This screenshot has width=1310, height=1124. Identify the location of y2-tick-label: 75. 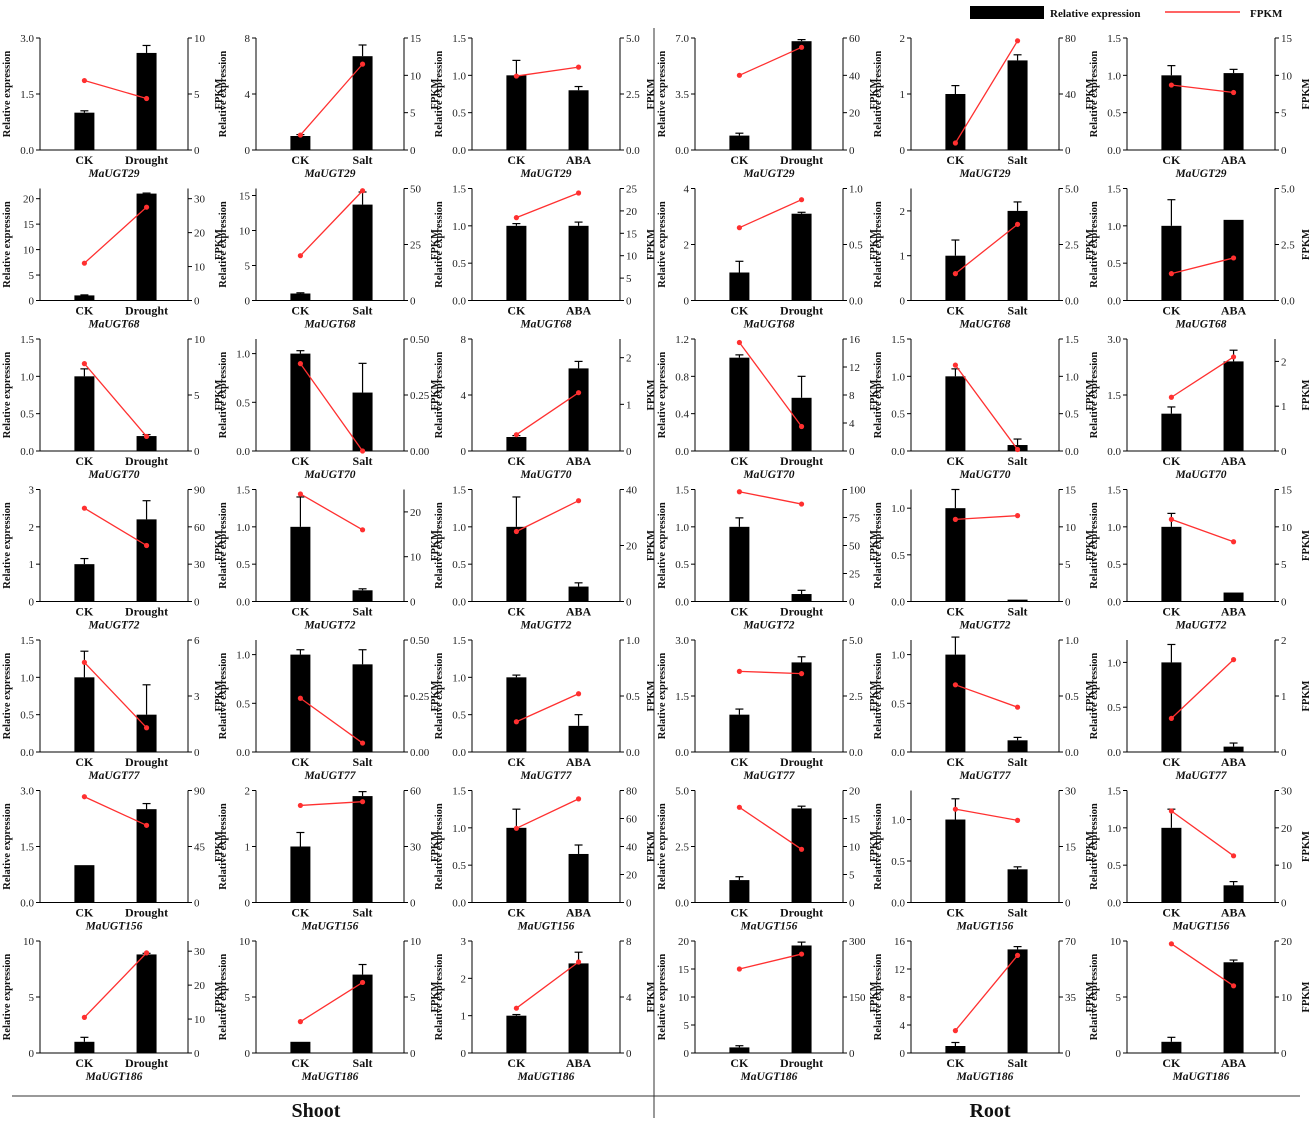
(855, 519).